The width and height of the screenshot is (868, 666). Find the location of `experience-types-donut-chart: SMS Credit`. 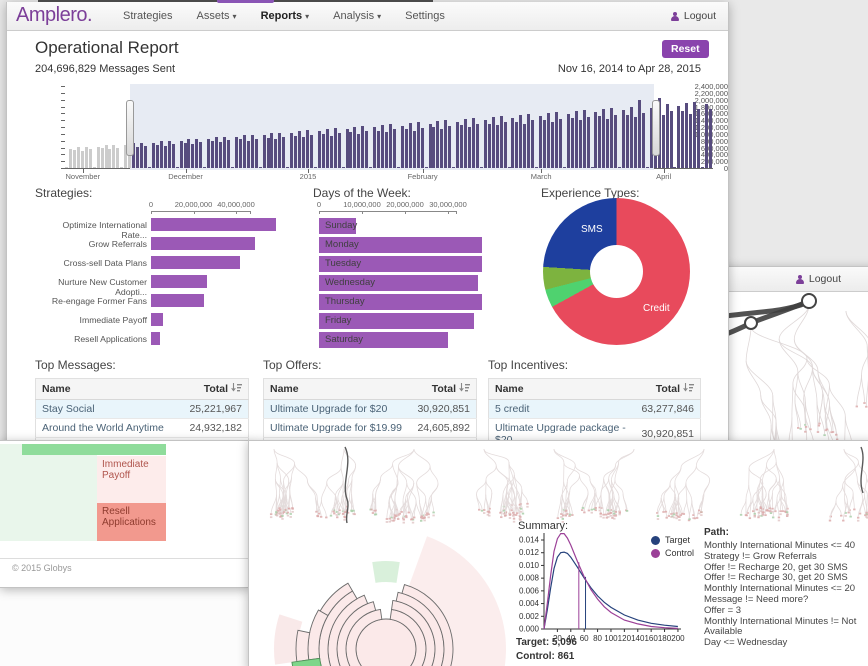

experience-types-donut-chart: SMS Credit is located at coordinates (616, 271).